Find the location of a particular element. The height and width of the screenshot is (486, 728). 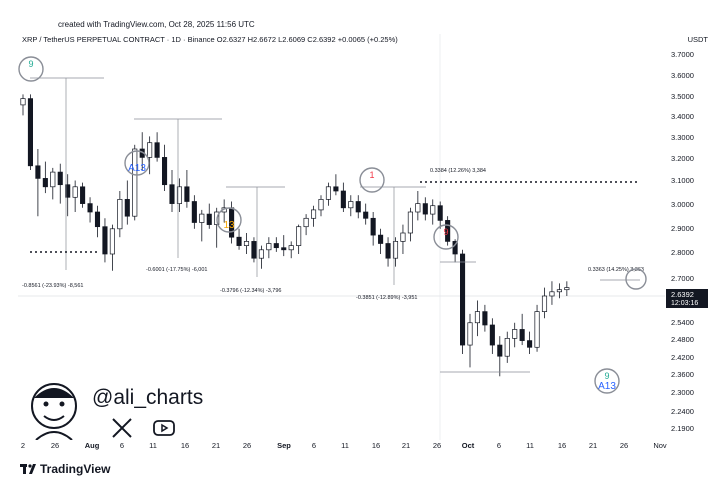

y-tick-label: 2.4800 is located at coordinates (682, 339).